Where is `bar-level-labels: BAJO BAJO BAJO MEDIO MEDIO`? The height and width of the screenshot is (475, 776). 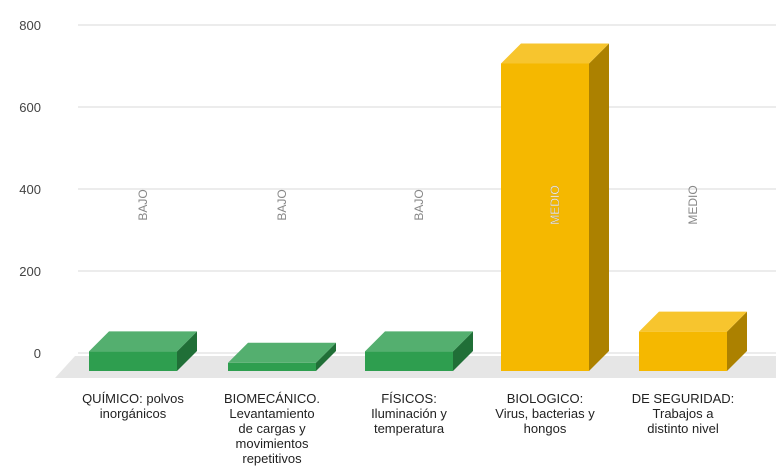
bar-level-labels: BAJO BAJO BAJO MEDIO MEDIO is located at coordinates (418, 205).